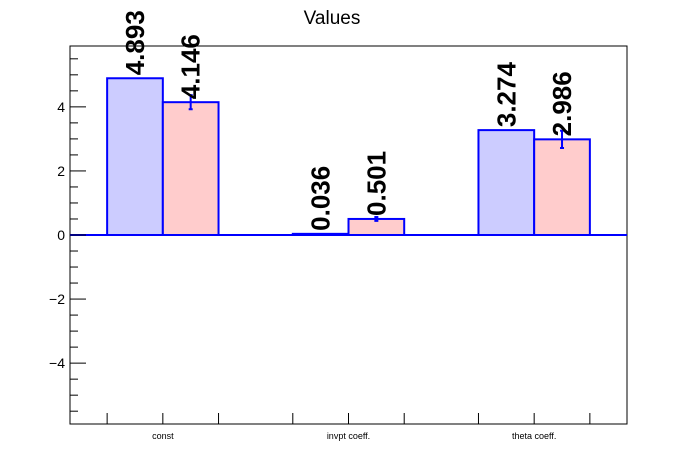  I want to click on data-label-s2-c3: 2.986, so click(562, 103).